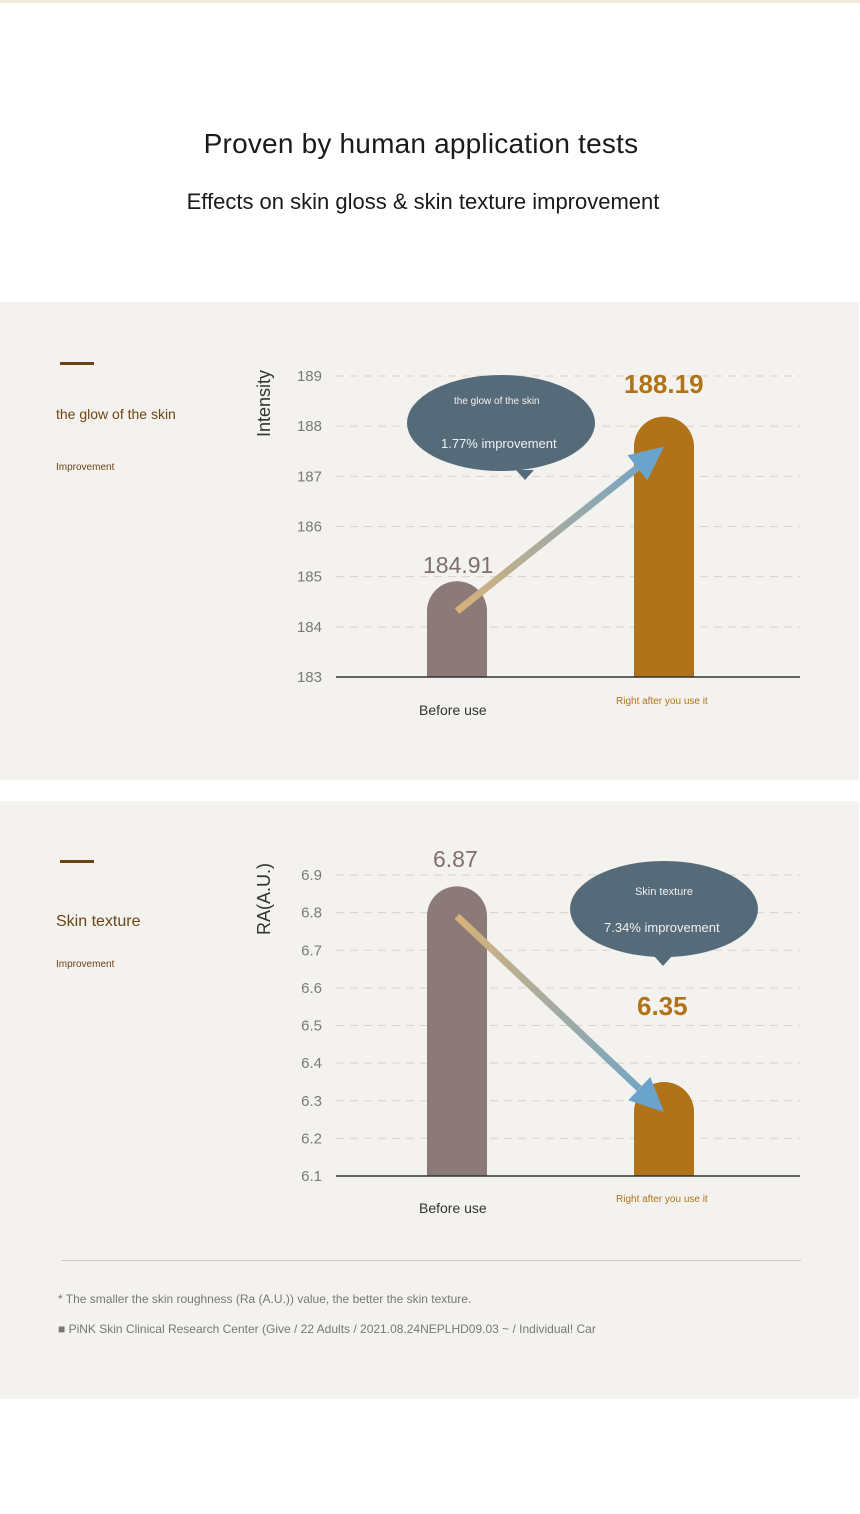 This screenshot has width=860, height=1514. What do you see at coordinates (499, 443) in the screenshot?
I see `glow-bubble-value: 1.77% improvement` at bounding box center [499, 443].